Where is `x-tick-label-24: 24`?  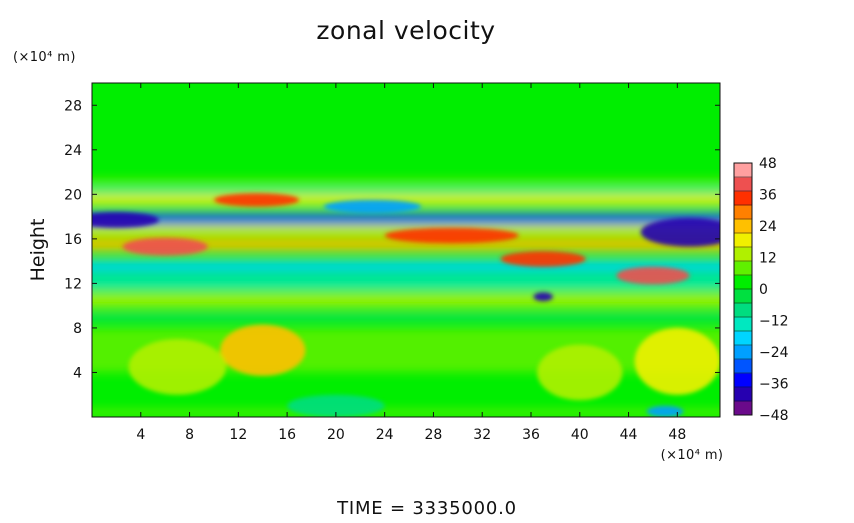
x-tick-label-24: 24 is located at coordinates (385, 435).